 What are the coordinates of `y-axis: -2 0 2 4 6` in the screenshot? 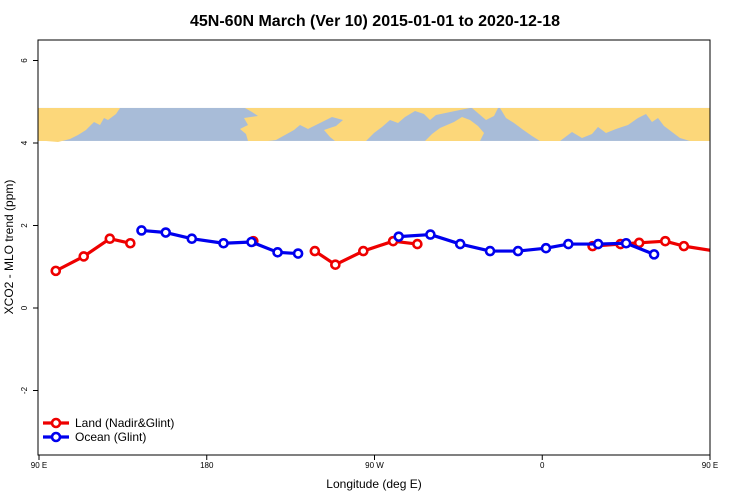 It's located at (29, 226).